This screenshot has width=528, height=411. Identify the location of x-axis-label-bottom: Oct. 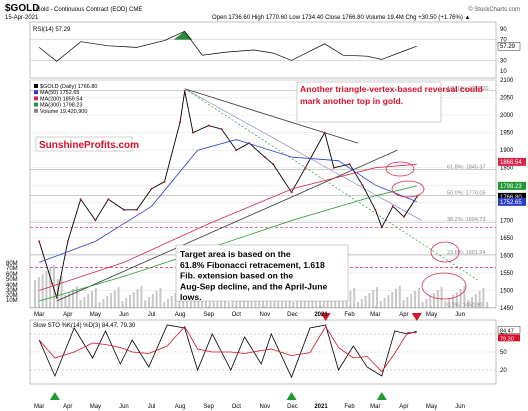
(237, 407).